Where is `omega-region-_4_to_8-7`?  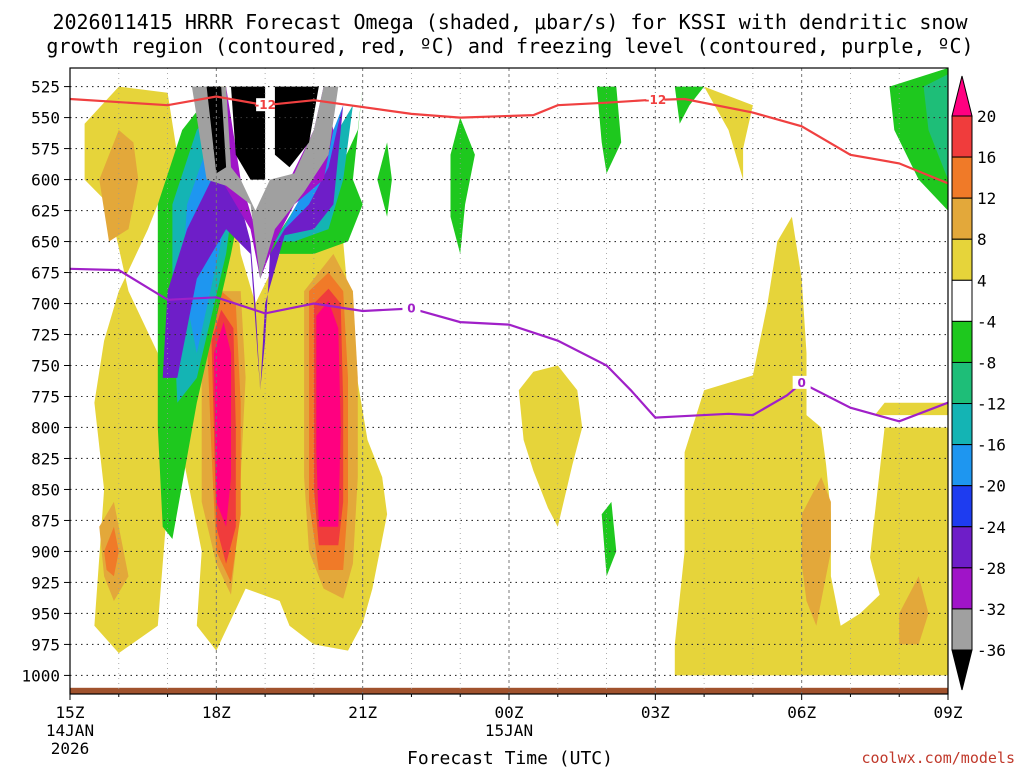
omega-region-_4_to_8-7 is located at coordinates (609, 539).